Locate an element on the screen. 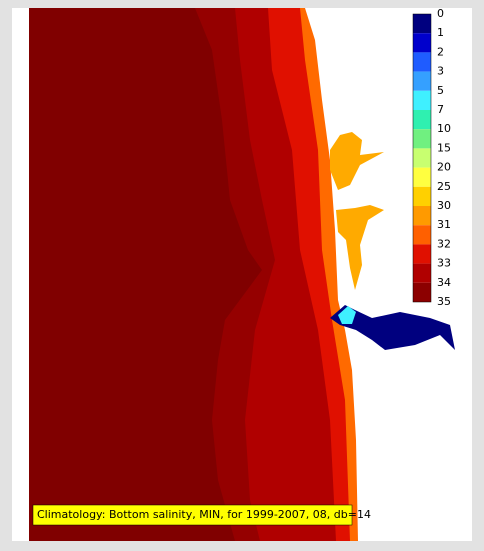  legend-label: 32 is located at coordinates (444, 243).